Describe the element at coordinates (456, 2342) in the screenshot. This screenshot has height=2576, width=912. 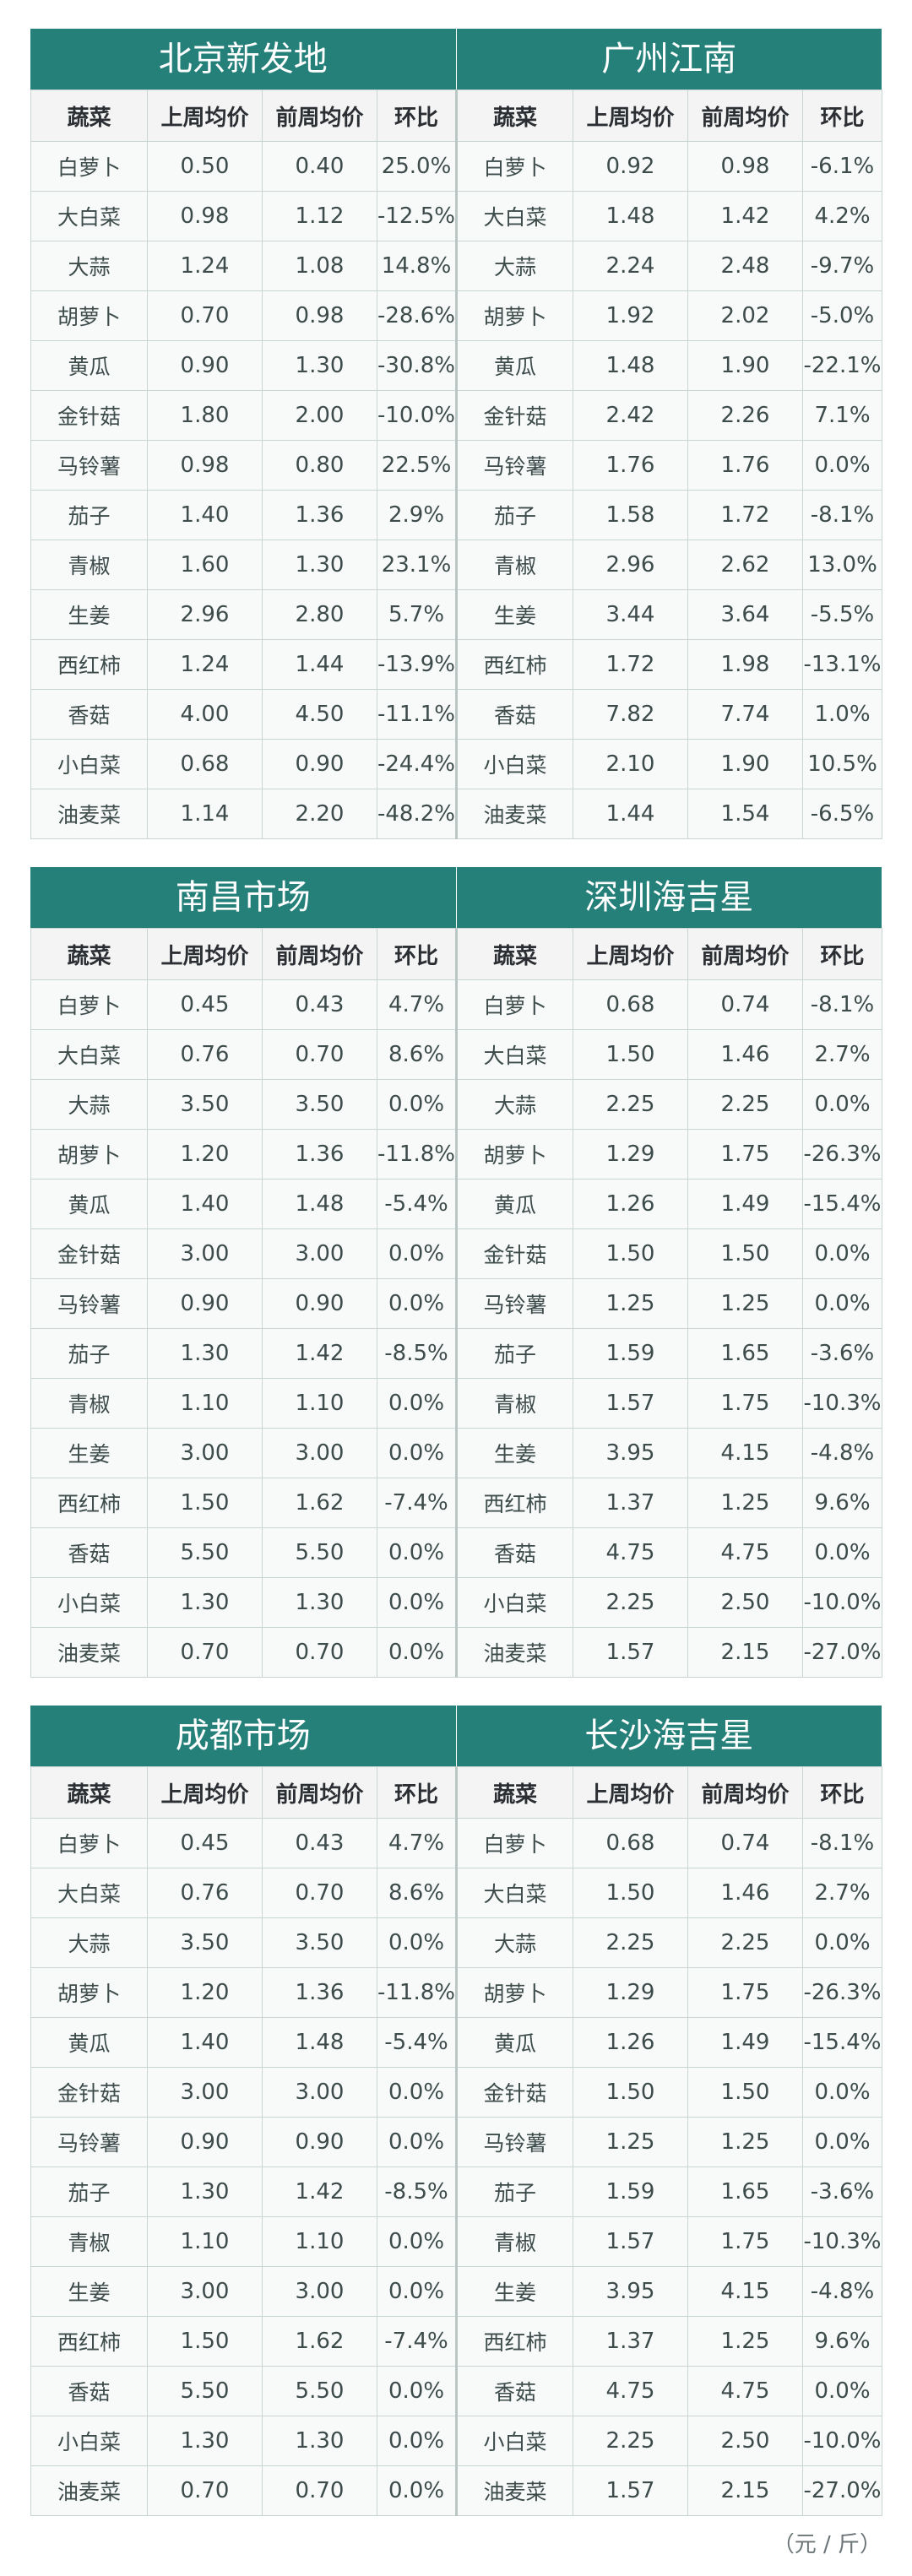
I see `table-row: 西红柿 1.50 1.62 -7.4% 西红柿 1.37 1.25 9.6%` at that location.